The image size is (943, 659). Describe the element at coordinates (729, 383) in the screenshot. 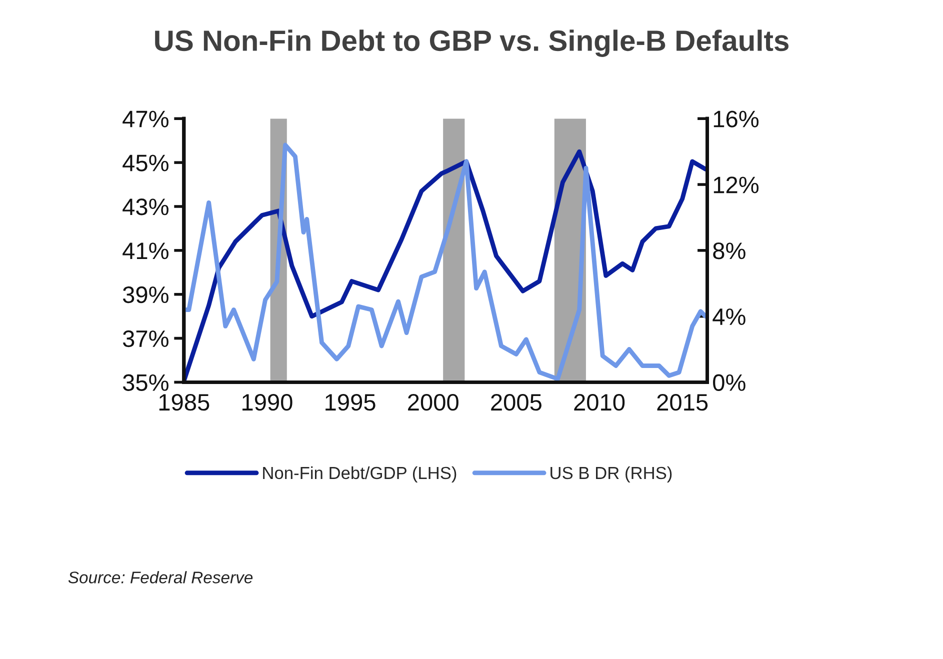

I see `y2-tick-label: 0%` at that location.